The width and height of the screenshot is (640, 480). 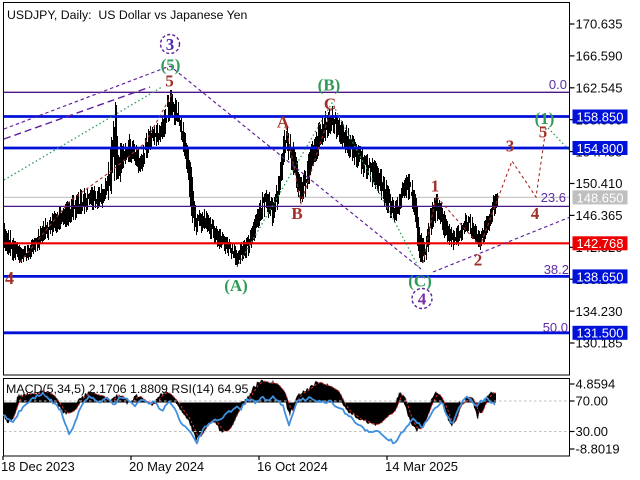 I want to click on svg-text: 14 Mar 2025, so click(x=421, y=466).